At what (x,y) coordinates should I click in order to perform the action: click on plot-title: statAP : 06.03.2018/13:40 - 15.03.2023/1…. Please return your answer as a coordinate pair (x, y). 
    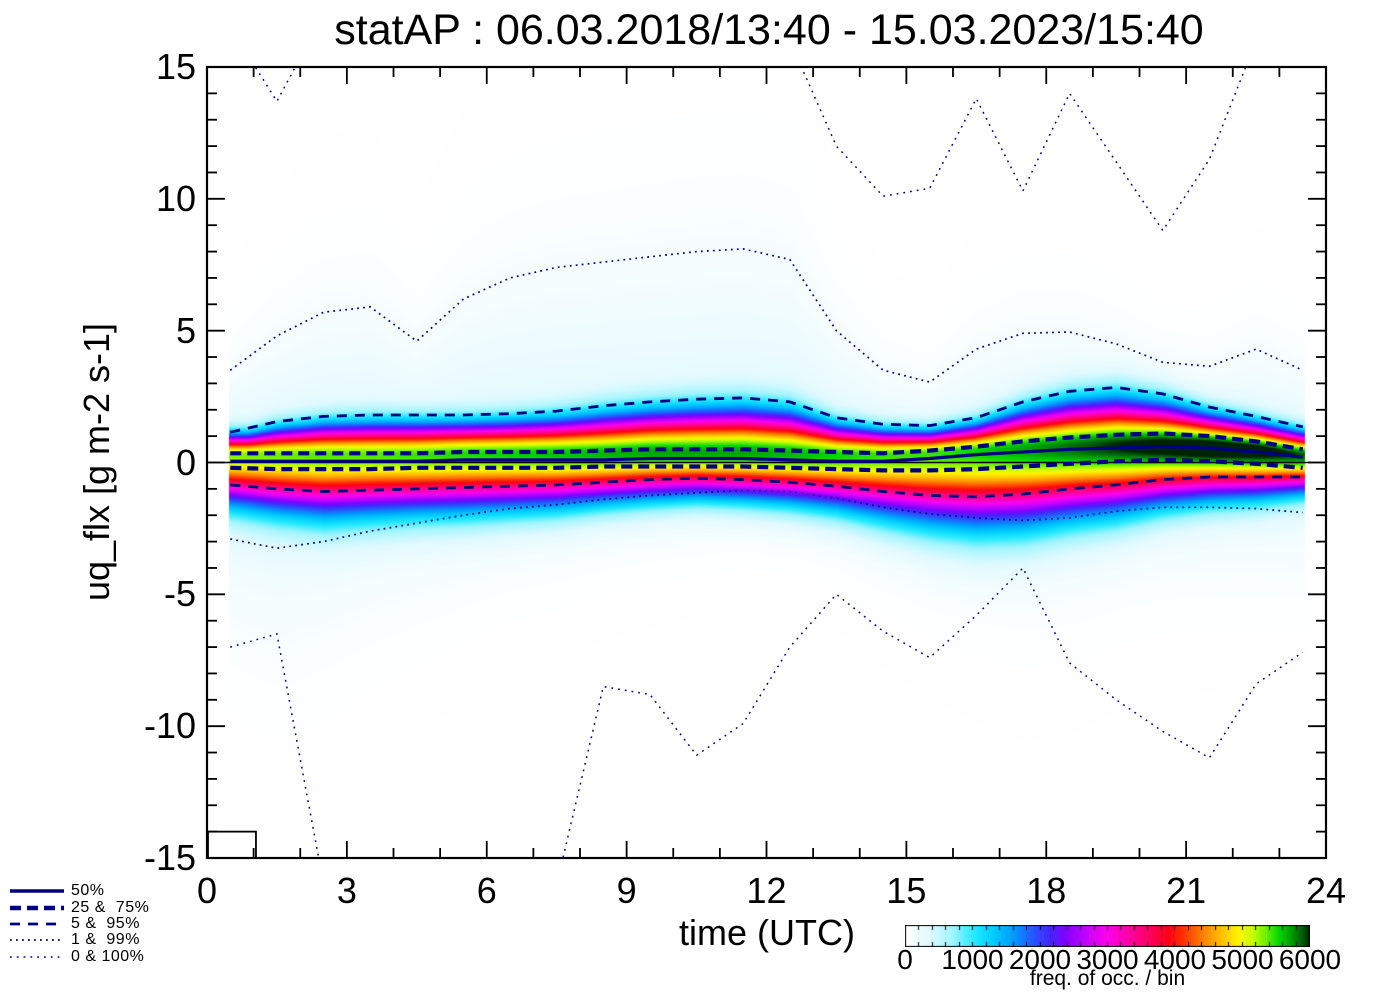
    Looking at the image, I should click on (769, 30).